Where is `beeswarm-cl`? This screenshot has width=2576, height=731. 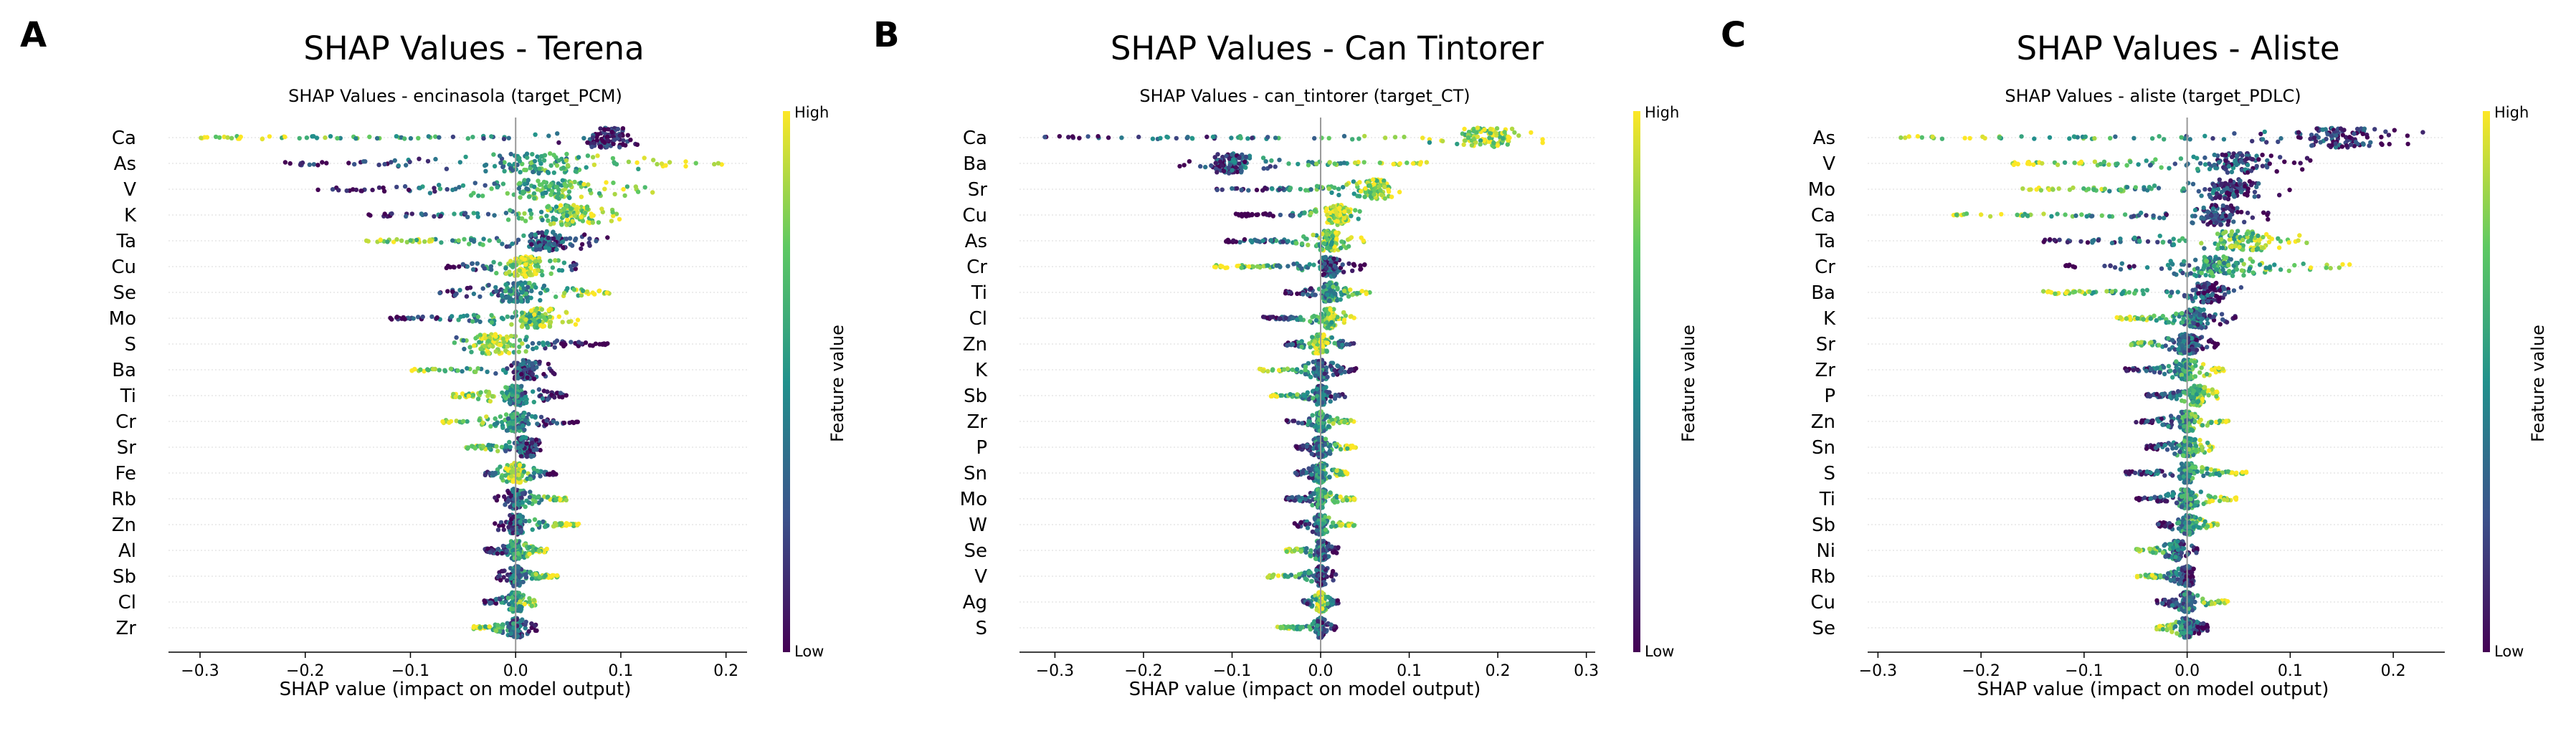
beeswarm-cl is located at coordinates (510, 602).